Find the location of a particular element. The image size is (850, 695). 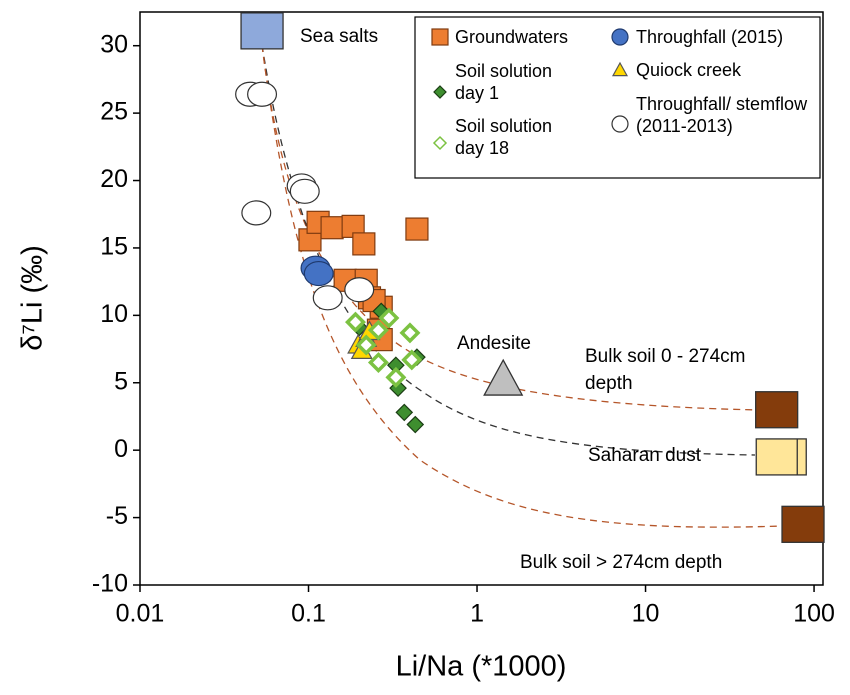

y-tick-label: 0 is located at coordinates (121, 449).